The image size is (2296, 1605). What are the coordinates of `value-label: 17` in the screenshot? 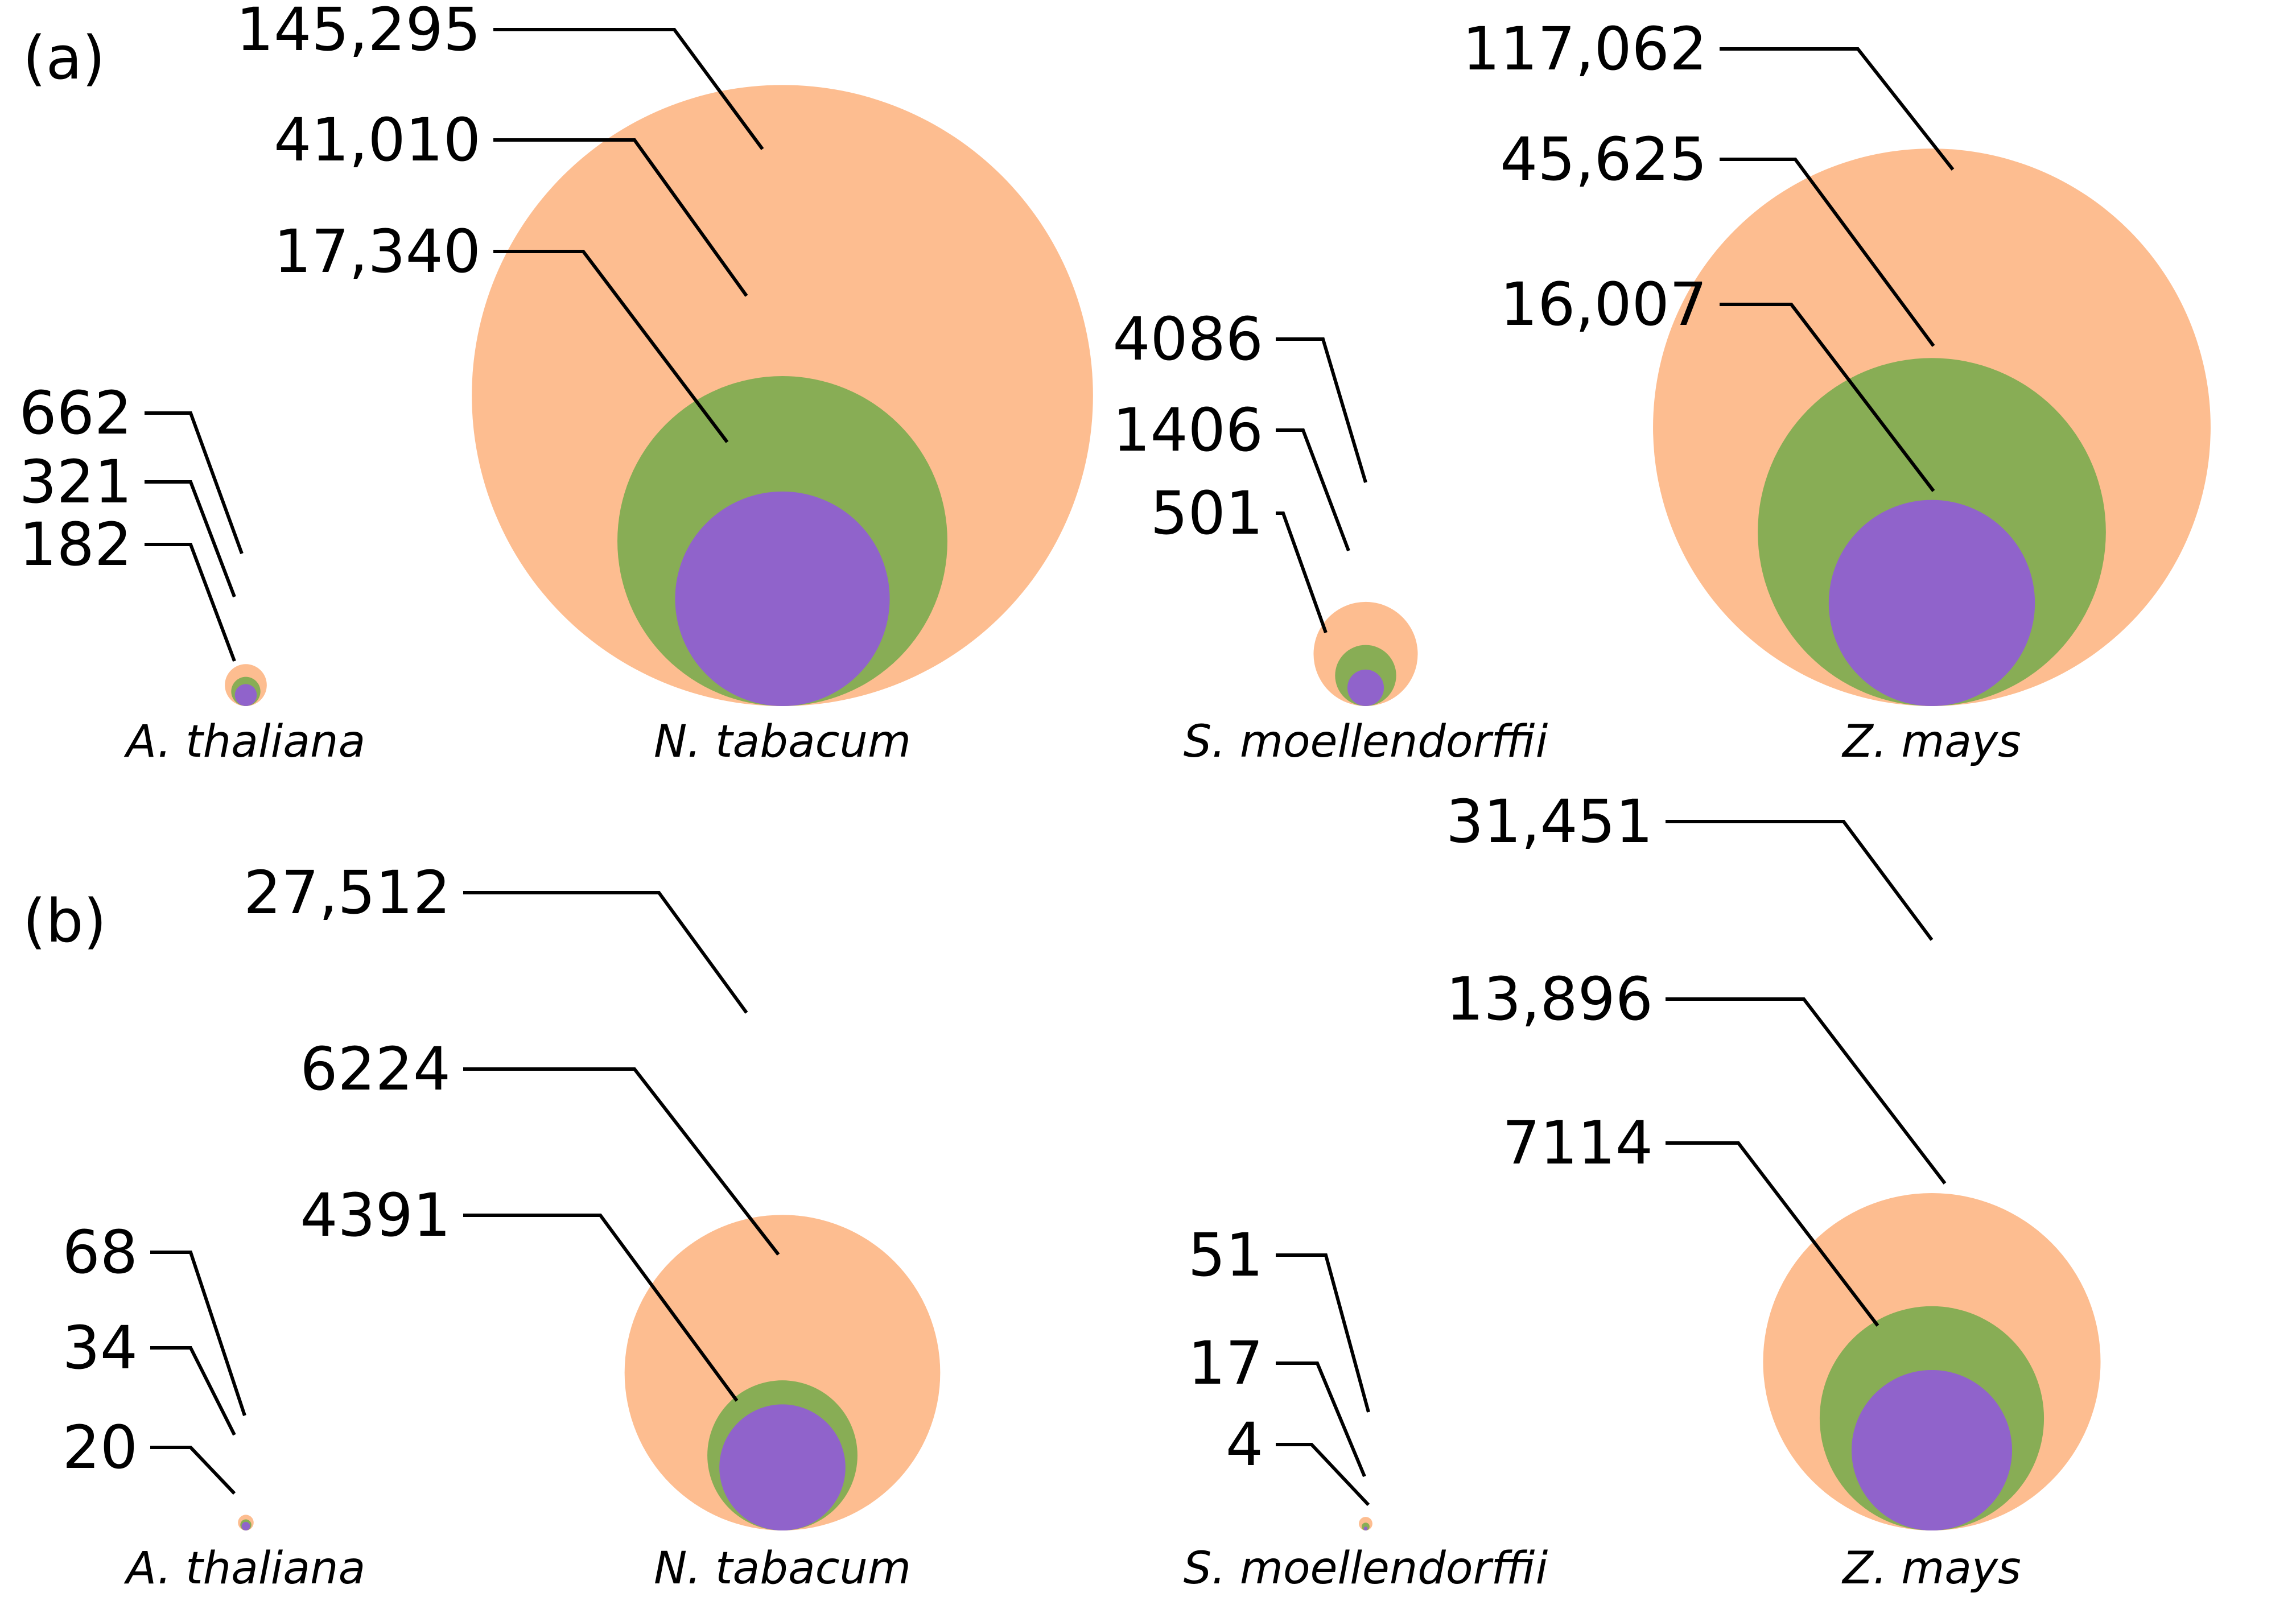 It's located at (1225, 1363).